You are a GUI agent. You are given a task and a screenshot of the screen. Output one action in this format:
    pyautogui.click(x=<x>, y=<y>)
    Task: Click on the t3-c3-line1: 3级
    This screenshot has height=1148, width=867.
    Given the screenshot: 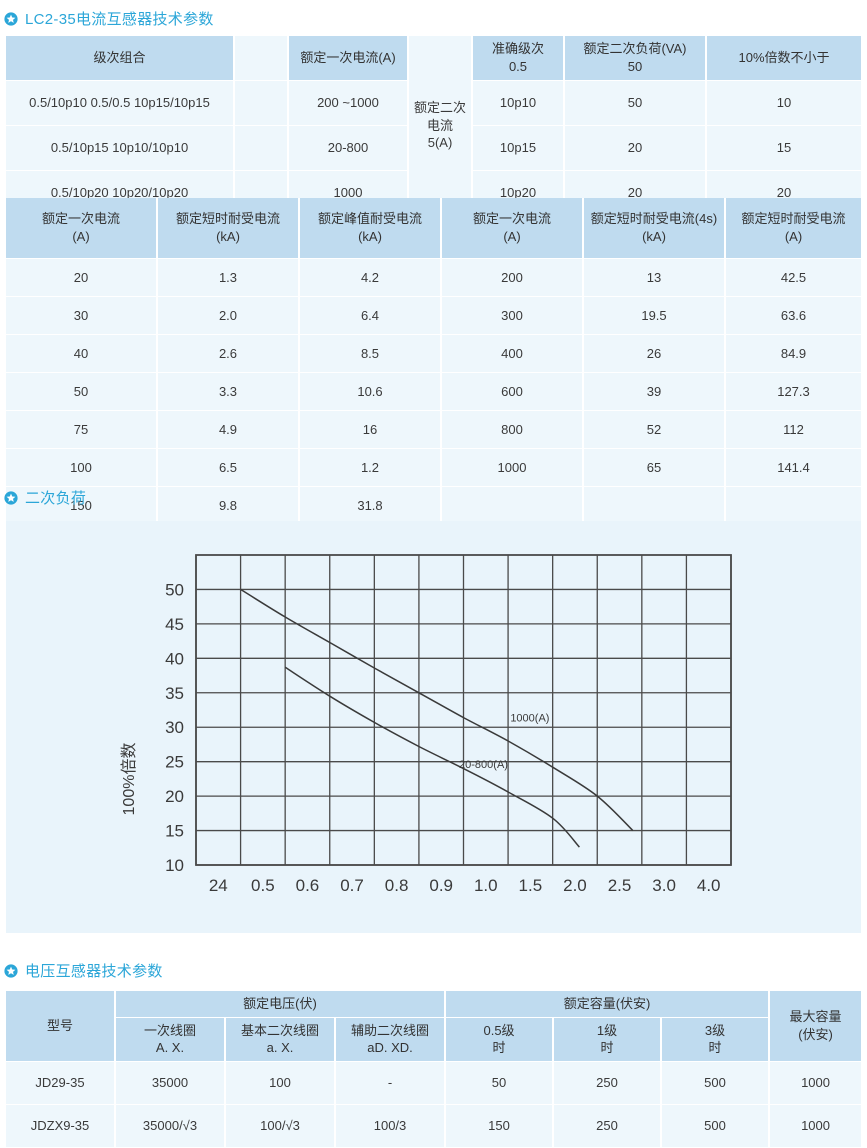 What is the action you would take?
    pyautogui.click(x=715, y=1030)
    